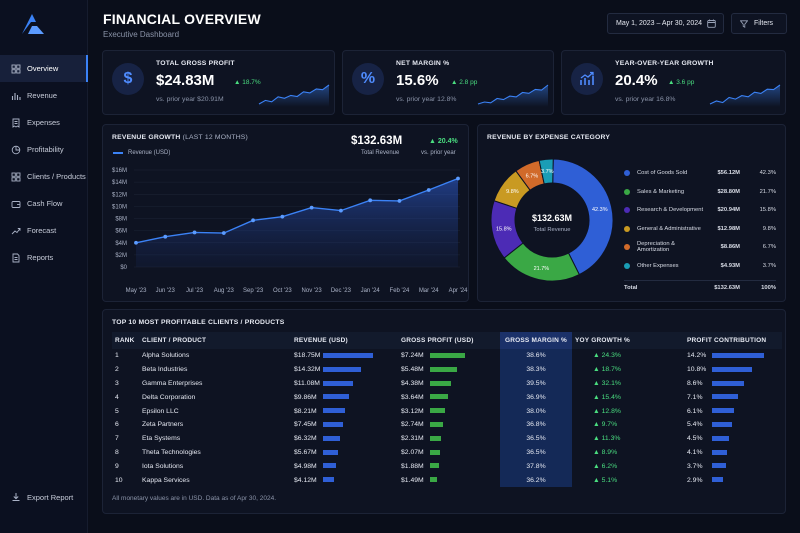  I want to click on yoy-growth: ▲ 11.3%, so click(606, 438).